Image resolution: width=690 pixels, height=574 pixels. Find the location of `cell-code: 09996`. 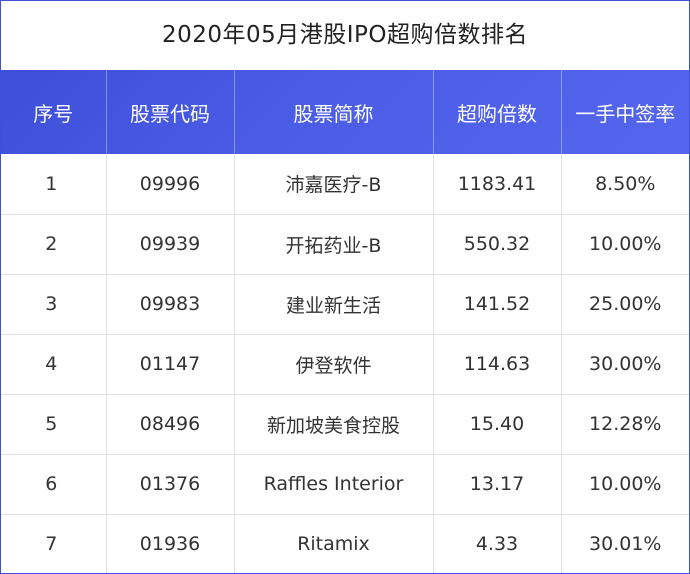

cell-code: 09996 is located at coordinates (170, 184).